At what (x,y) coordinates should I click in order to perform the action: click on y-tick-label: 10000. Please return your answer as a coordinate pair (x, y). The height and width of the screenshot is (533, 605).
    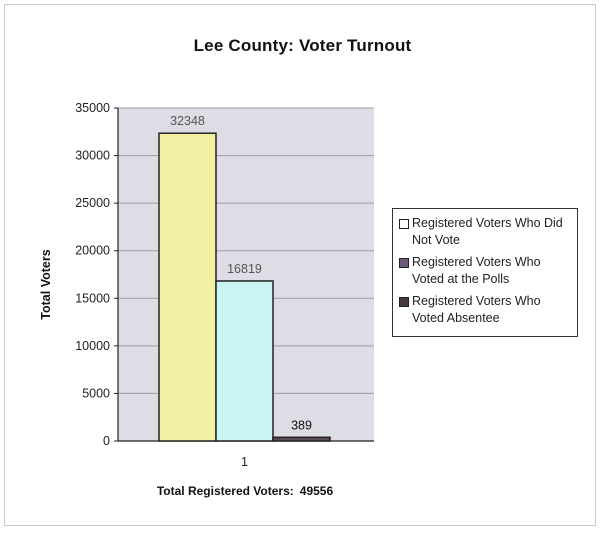
    Looking at the image, I should click on (92, 346).